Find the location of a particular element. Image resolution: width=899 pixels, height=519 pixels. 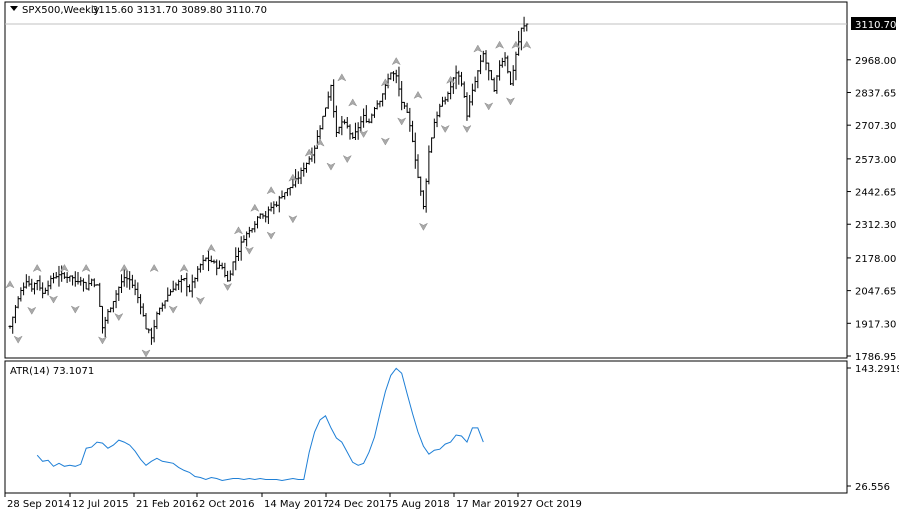

time-tick-label: 14 May 2017 is located at coordinates (296, 504).